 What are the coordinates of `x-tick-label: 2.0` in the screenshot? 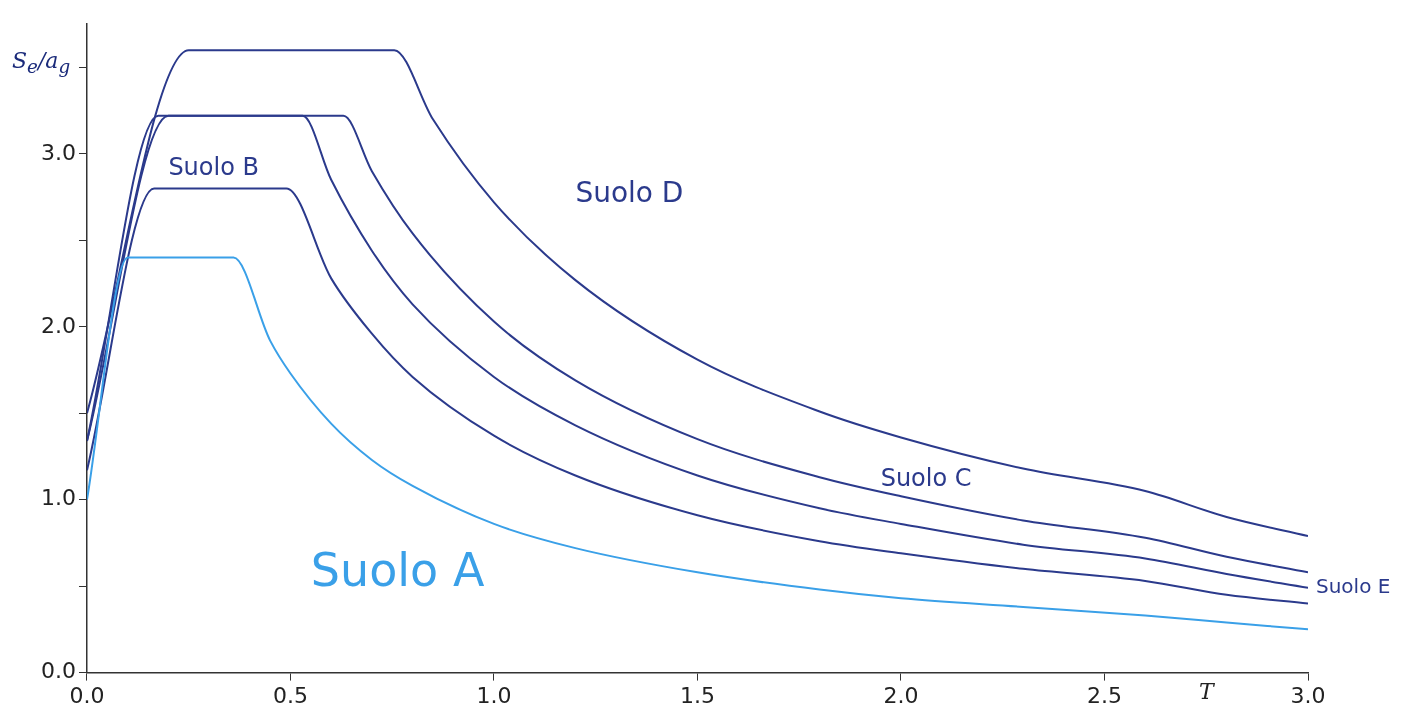 It's located at (901, 695).